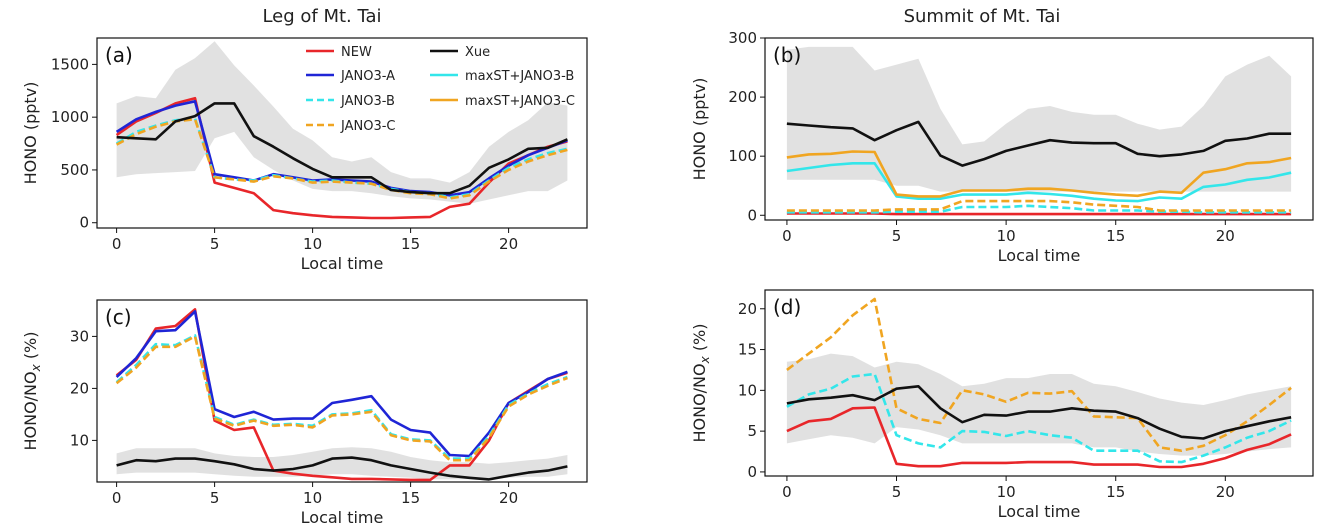 The image size is (1322, 531). I want to click on y-tick-label: 5, so click(752, 431).